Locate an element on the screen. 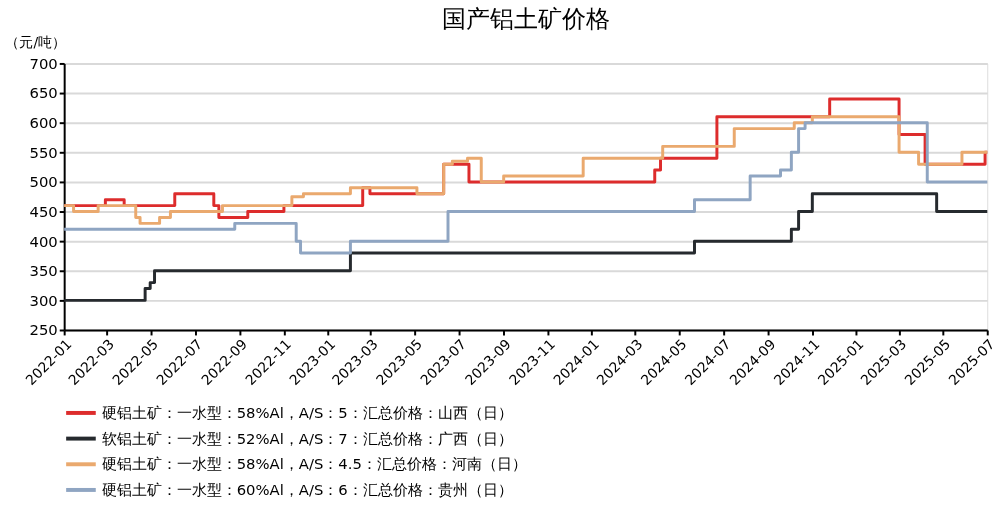 Image resolution: width=1007 pixels, height=522 pixels. y-tick-label: 450 is located at coordinates (43, 211).